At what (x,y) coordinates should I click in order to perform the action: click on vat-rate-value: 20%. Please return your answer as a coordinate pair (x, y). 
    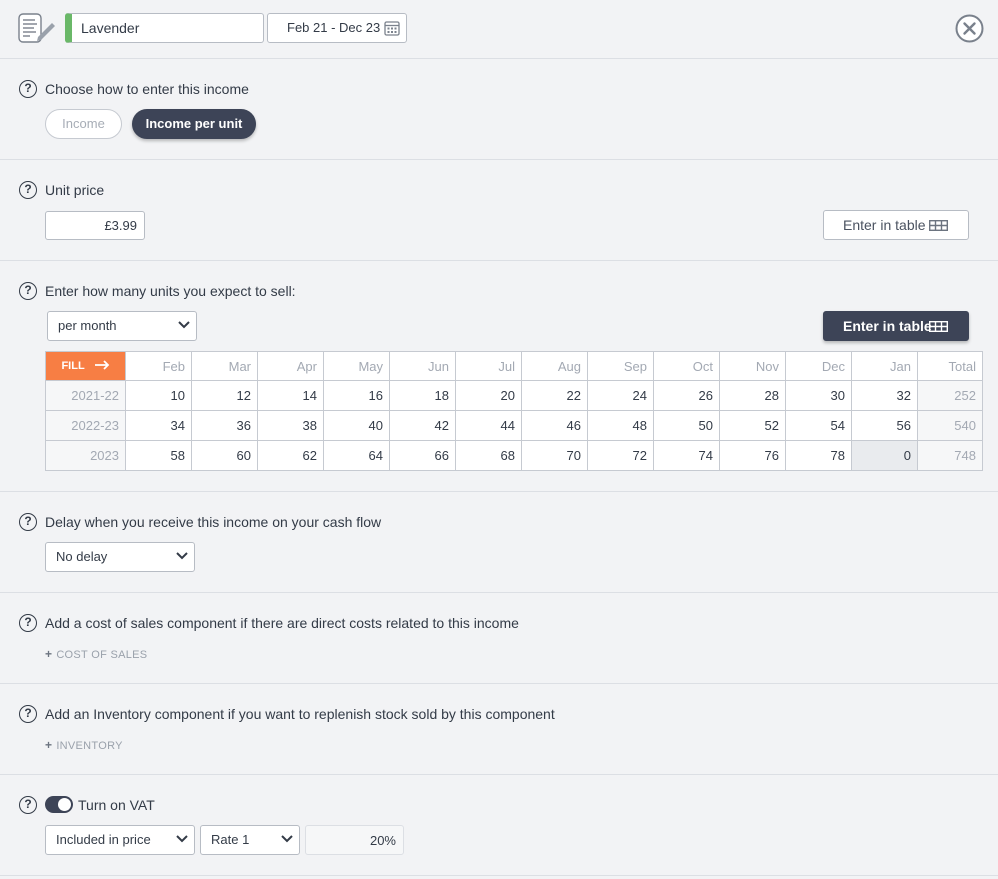
    Looking at the image, I should click on (354, 840).